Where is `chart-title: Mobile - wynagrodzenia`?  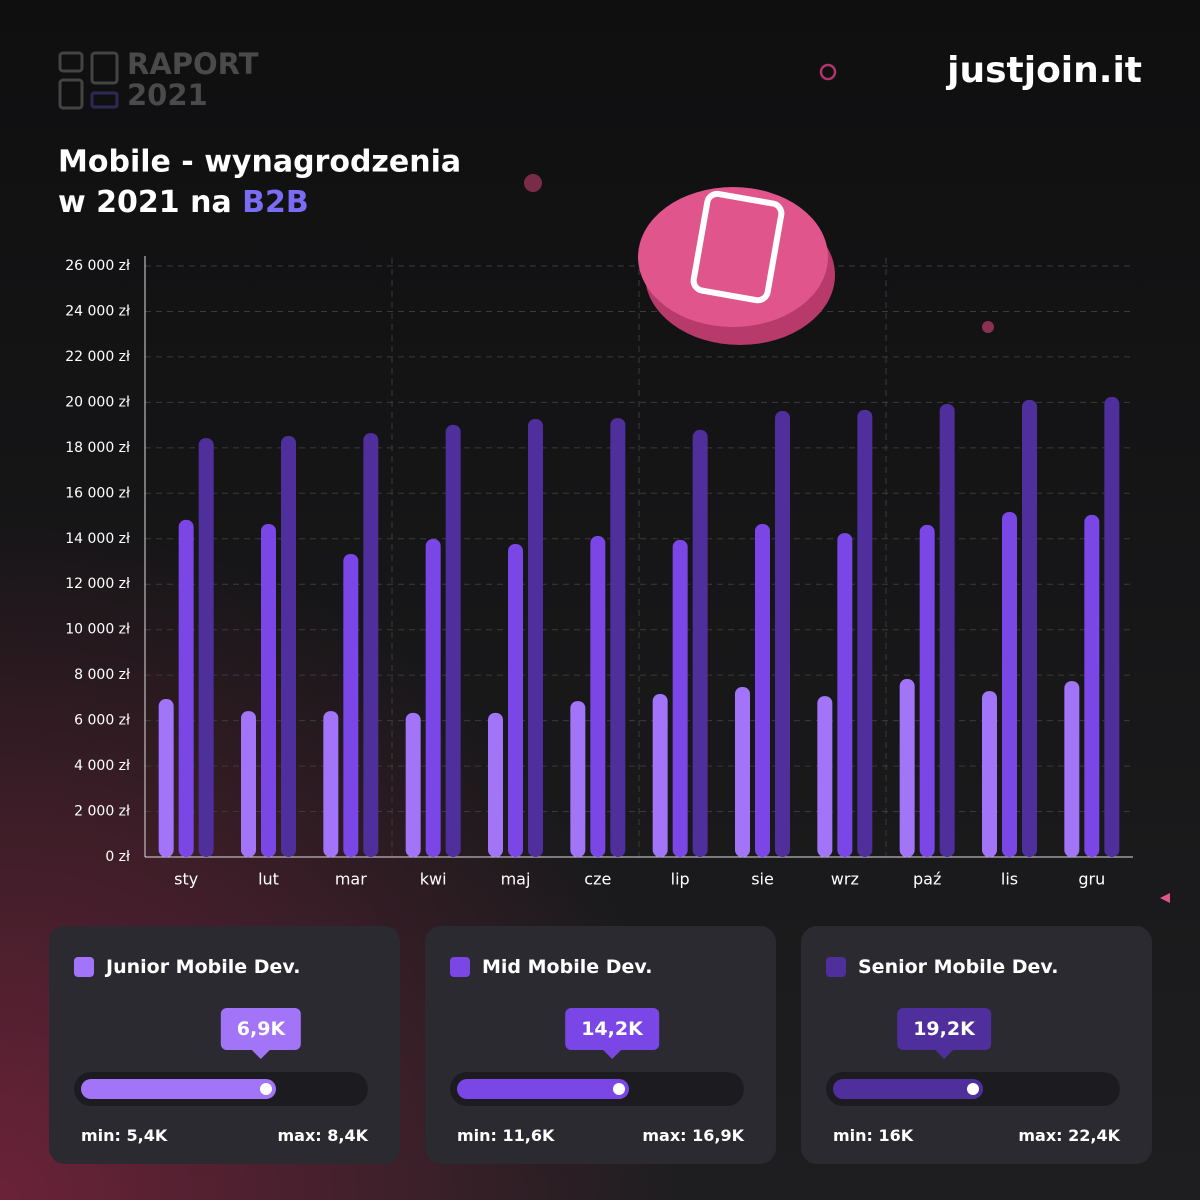 chart-title: Mobile - wynagrodzenia is located at coordinates (259, 162).